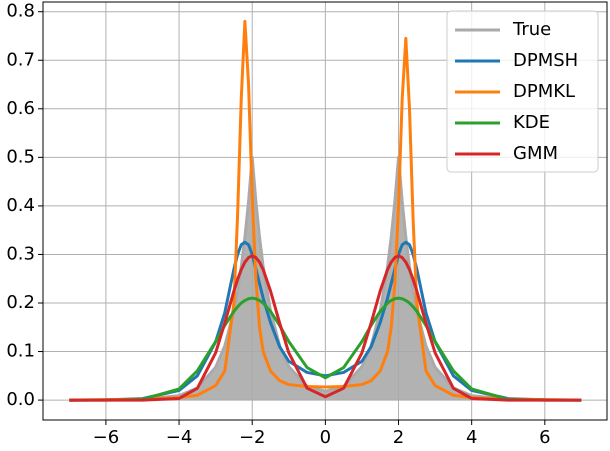 The height and width of the screenshot is (451, 610). I want to click on x-tick-label: −2, so click(252, 437).